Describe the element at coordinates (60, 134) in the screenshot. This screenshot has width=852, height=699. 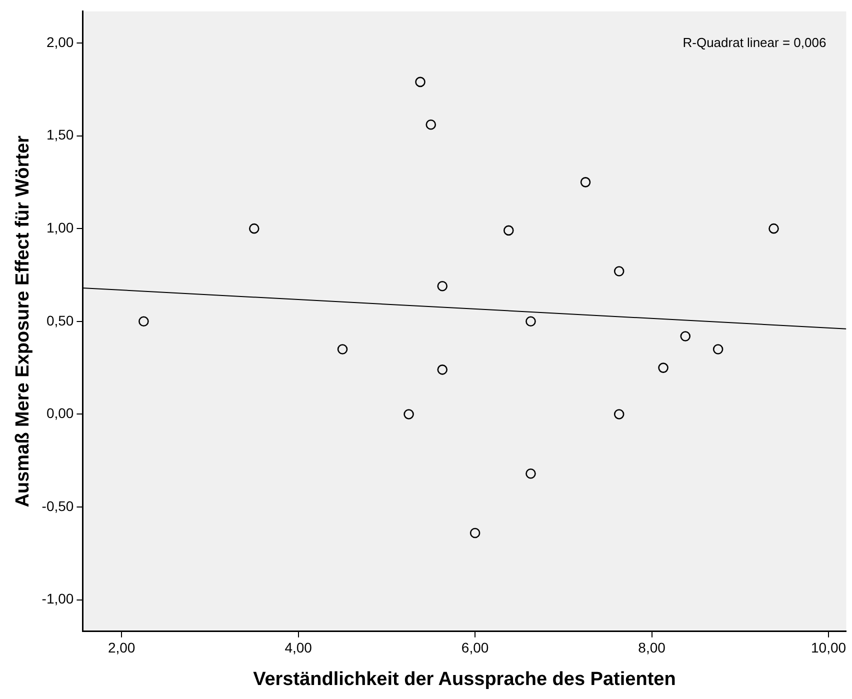
I see `y-tick-label: 1,50` at that location.